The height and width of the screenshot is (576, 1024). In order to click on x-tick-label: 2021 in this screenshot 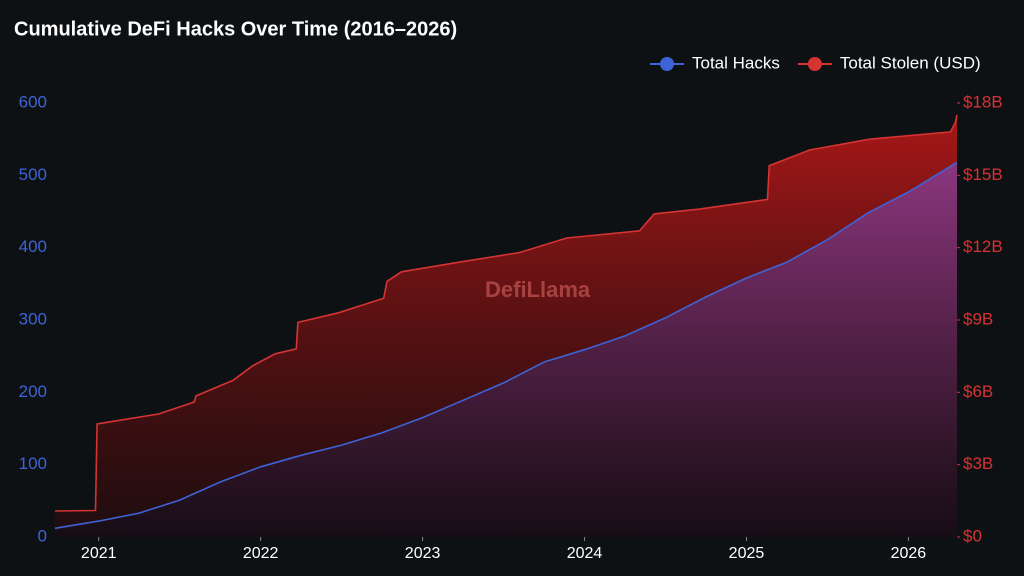, I will do `click(99, 553)`.